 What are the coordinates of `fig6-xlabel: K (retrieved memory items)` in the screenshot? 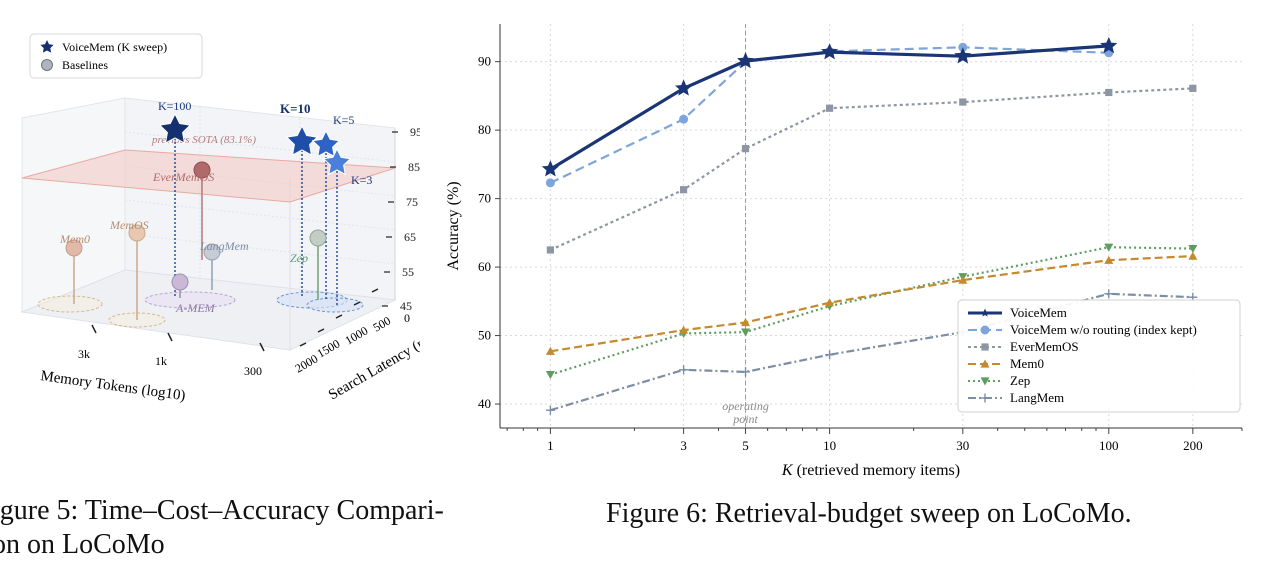 It's located at (870, 470).